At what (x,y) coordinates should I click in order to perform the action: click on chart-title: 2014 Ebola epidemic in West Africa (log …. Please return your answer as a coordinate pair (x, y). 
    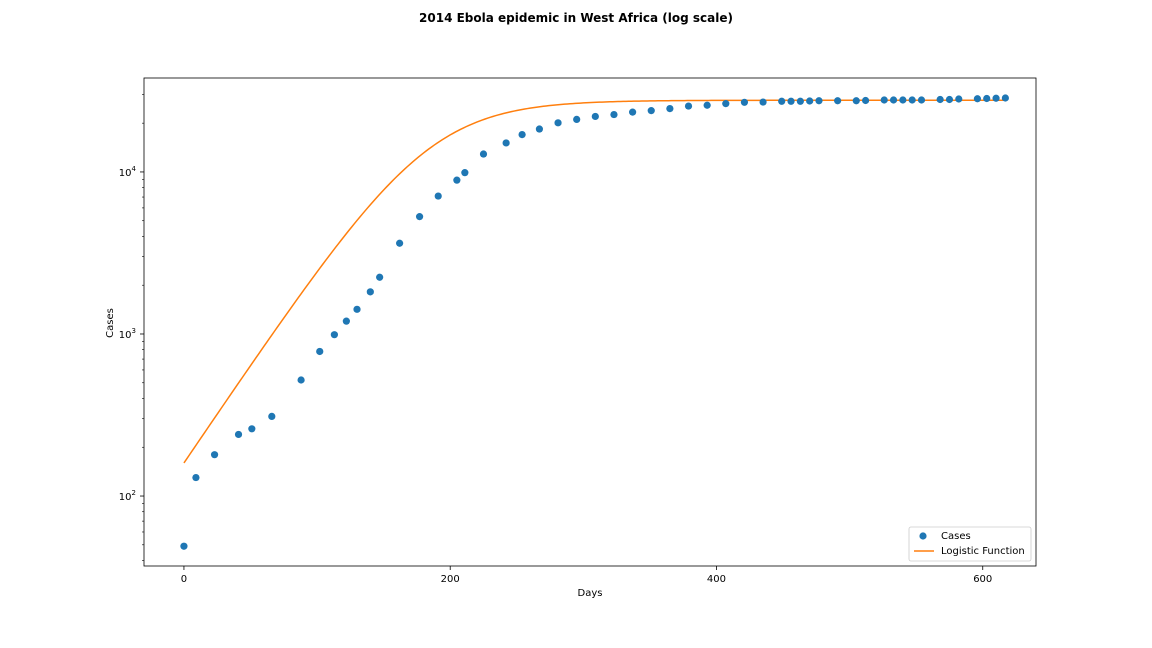
    Looking at the image, I should click on (576, 18).